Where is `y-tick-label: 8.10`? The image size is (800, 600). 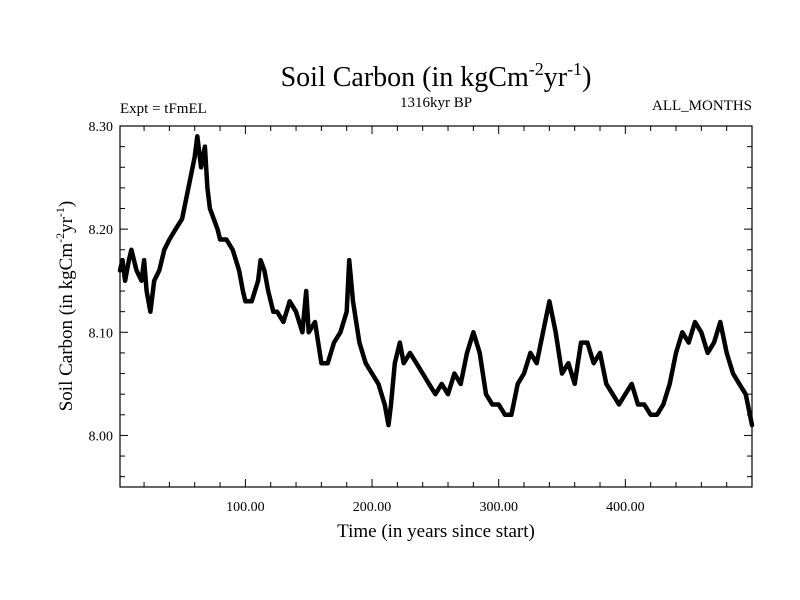
y-tick-label: 8.10 is located at coordinates (101, 333).